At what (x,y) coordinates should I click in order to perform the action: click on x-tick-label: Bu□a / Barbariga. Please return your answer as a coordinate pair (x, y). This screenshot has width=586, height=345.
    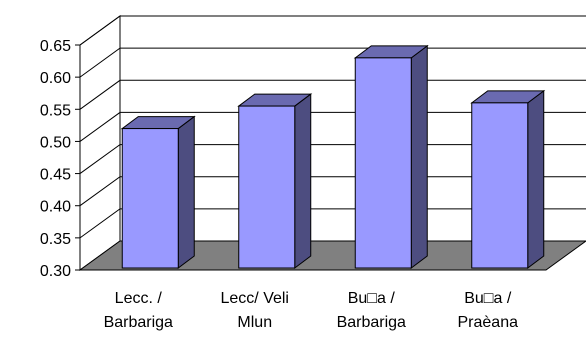
    Looking at the image, I should click on (371, 310).